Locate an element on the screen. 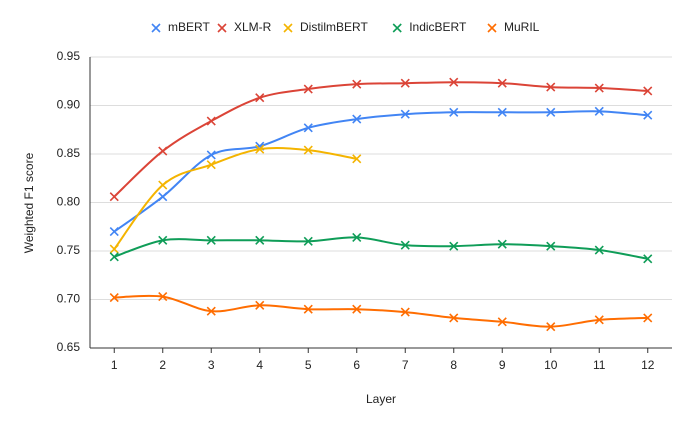 The height and width of the screenshot is (428, 694). x-tick-label: 7 is located at coordinates (405, 365).